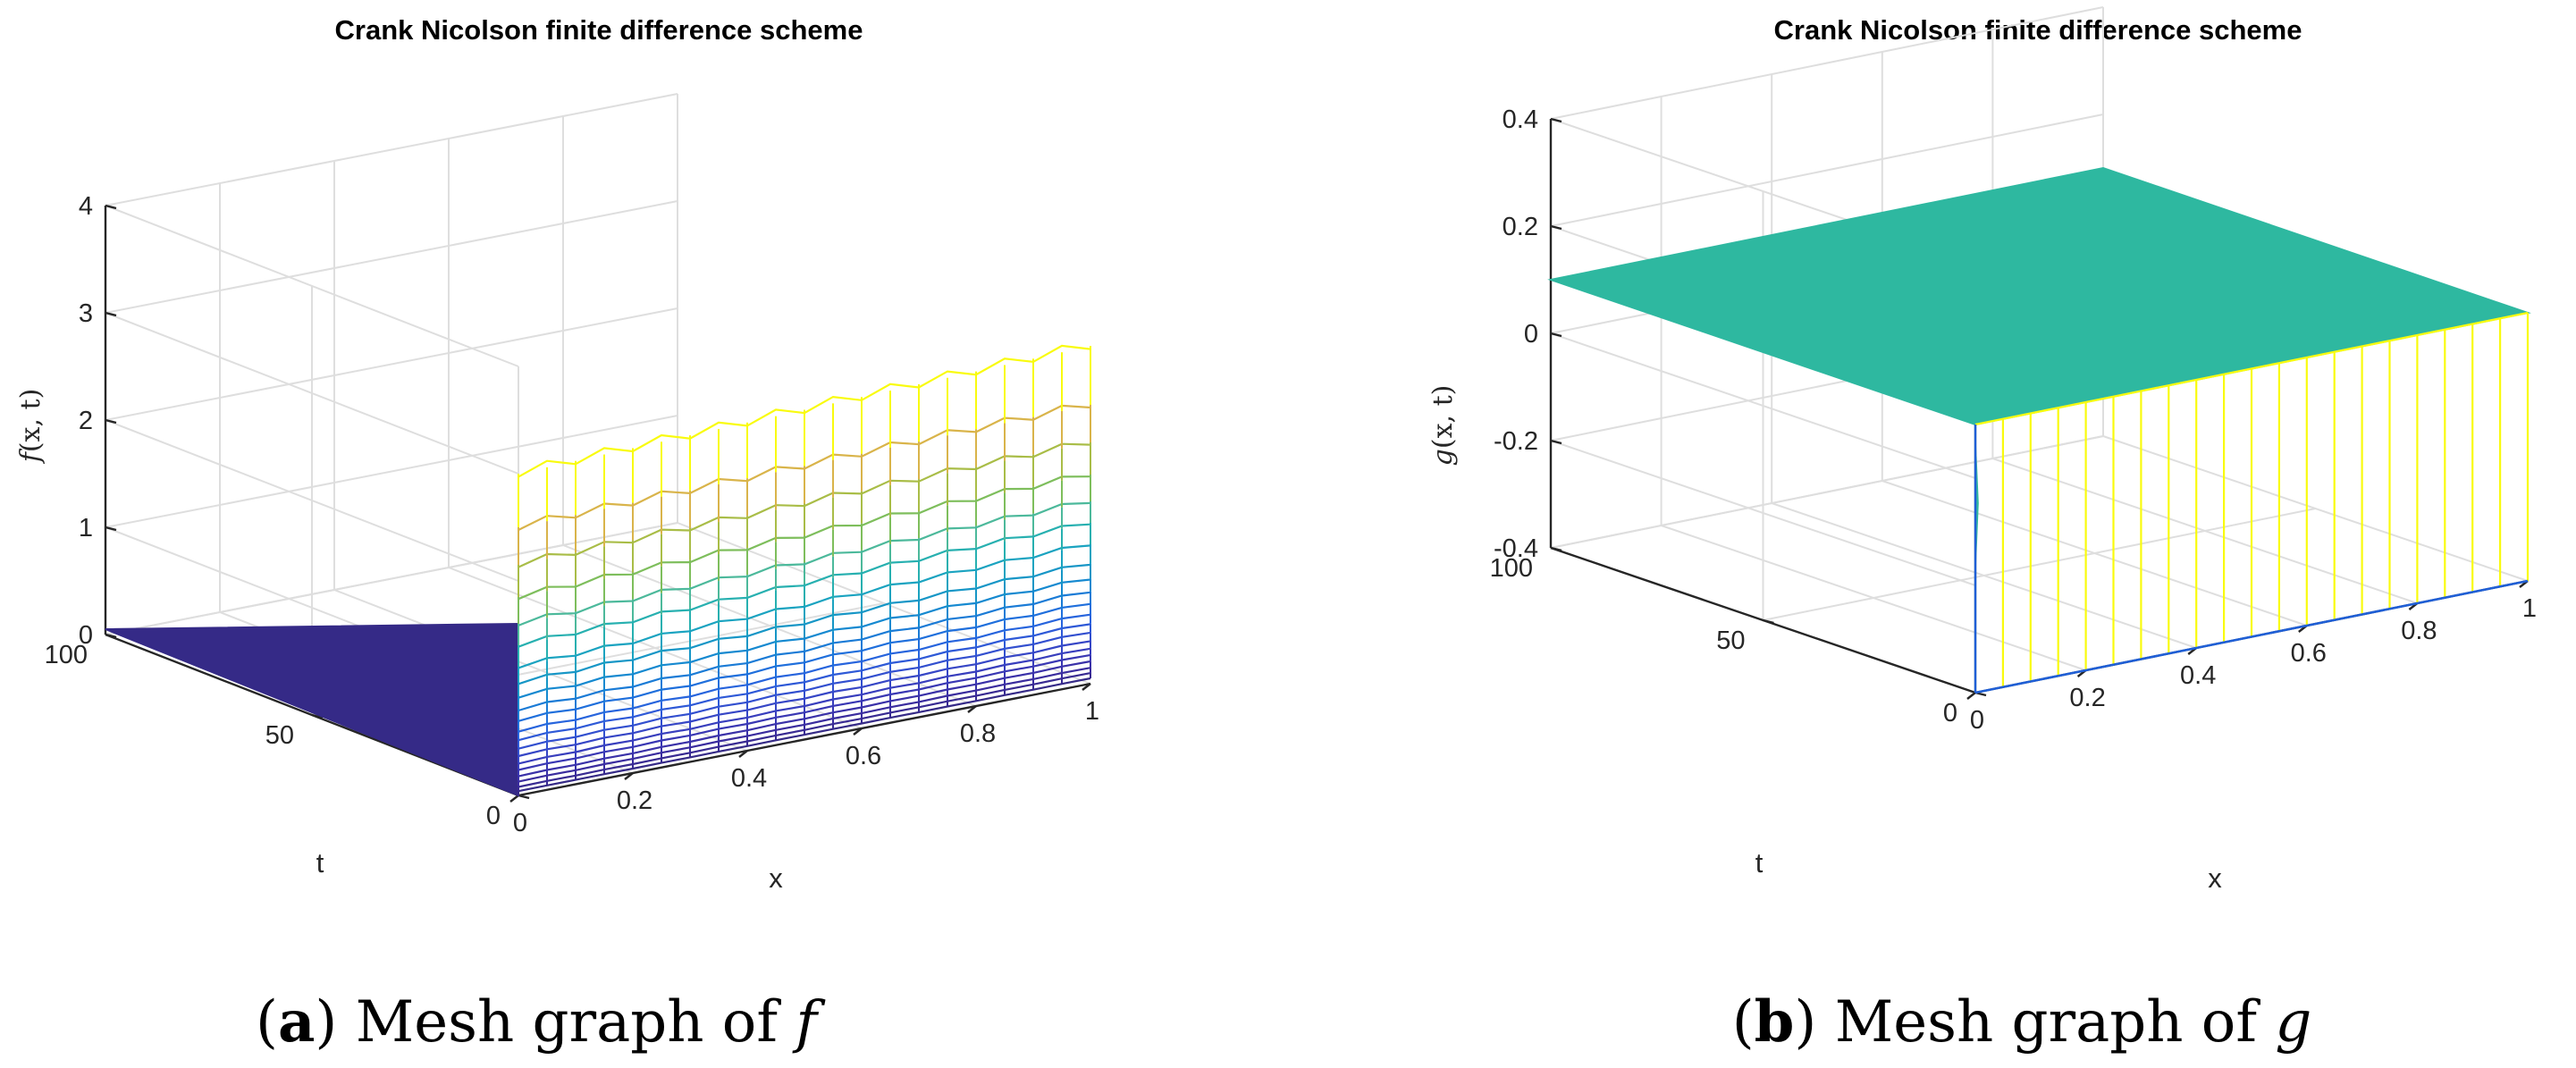 The image size is (2576, 1068). What do you see at coordinates (635, 800) in the screenshot?
I see `panel-a-x-tick-label: 0.2` at bounding box center [635, 800].